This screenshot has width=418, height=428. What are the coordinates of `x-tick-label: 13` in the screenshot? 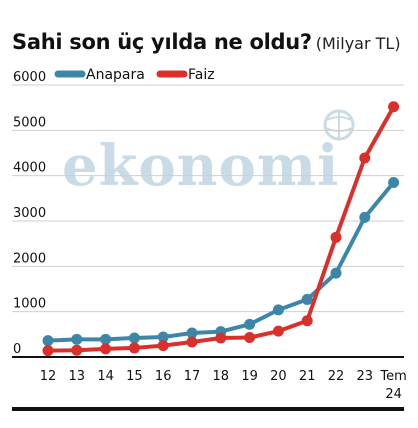 It's located at (77, 376).